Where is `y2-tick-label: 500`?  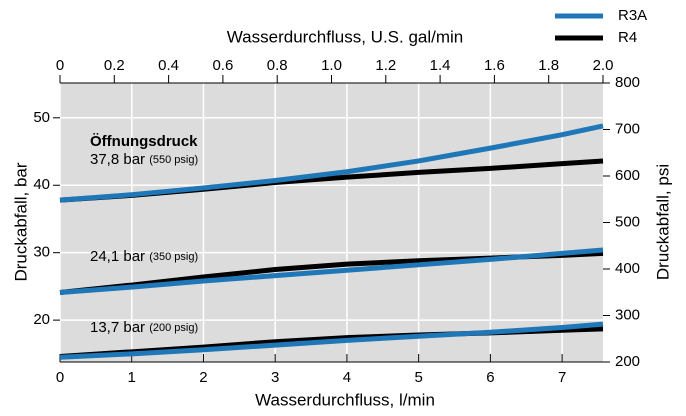 y2-tick-label: 500 is located at coordinates (627, 221).